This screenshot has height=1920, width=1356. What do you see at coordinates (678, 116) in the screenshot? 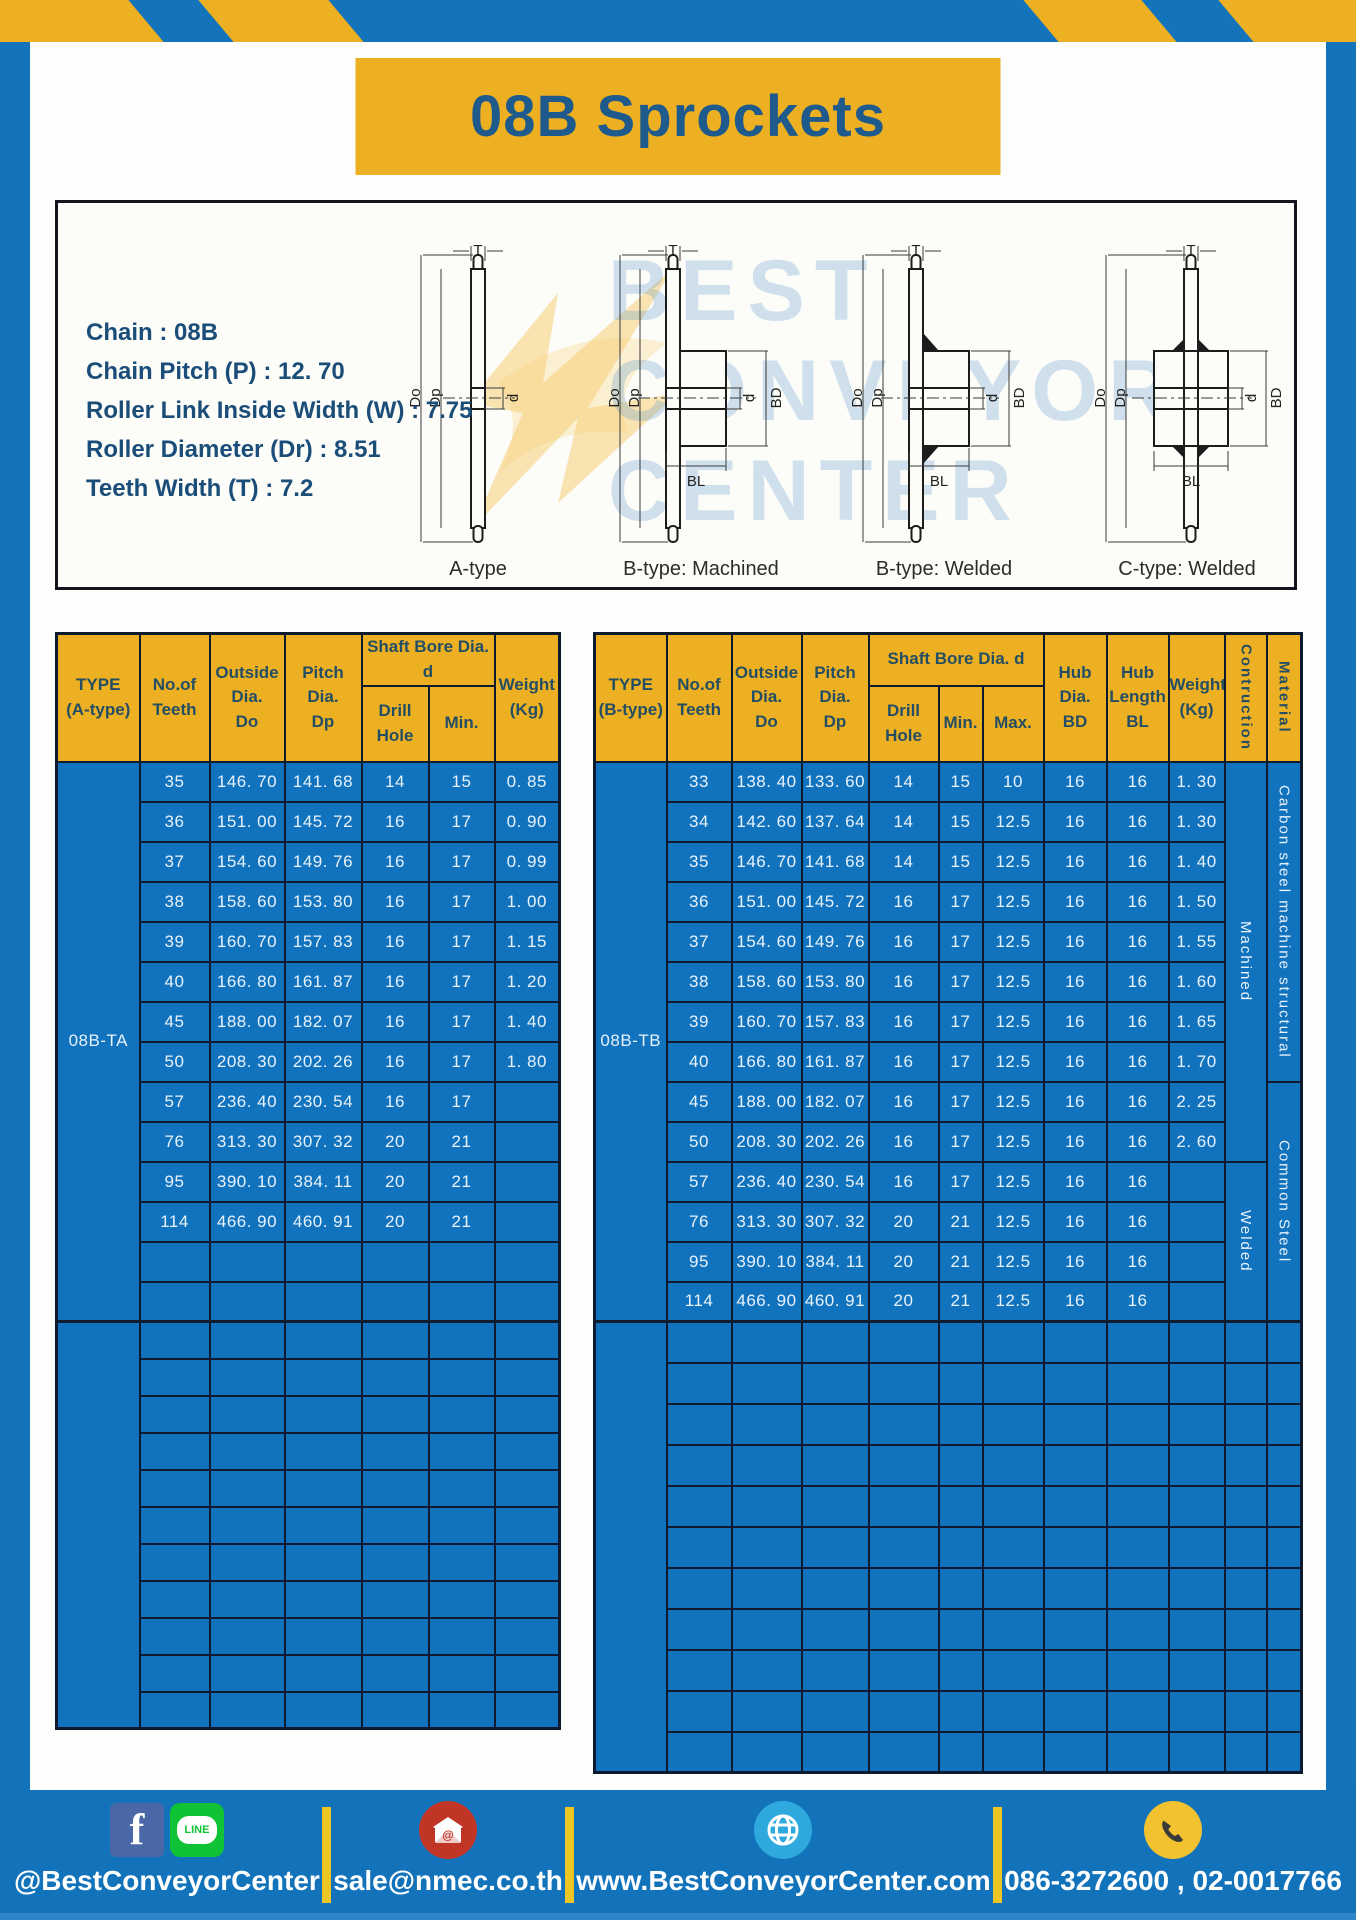
I see `page-title: 08B Sprockets` at bounding box center [678, 116].